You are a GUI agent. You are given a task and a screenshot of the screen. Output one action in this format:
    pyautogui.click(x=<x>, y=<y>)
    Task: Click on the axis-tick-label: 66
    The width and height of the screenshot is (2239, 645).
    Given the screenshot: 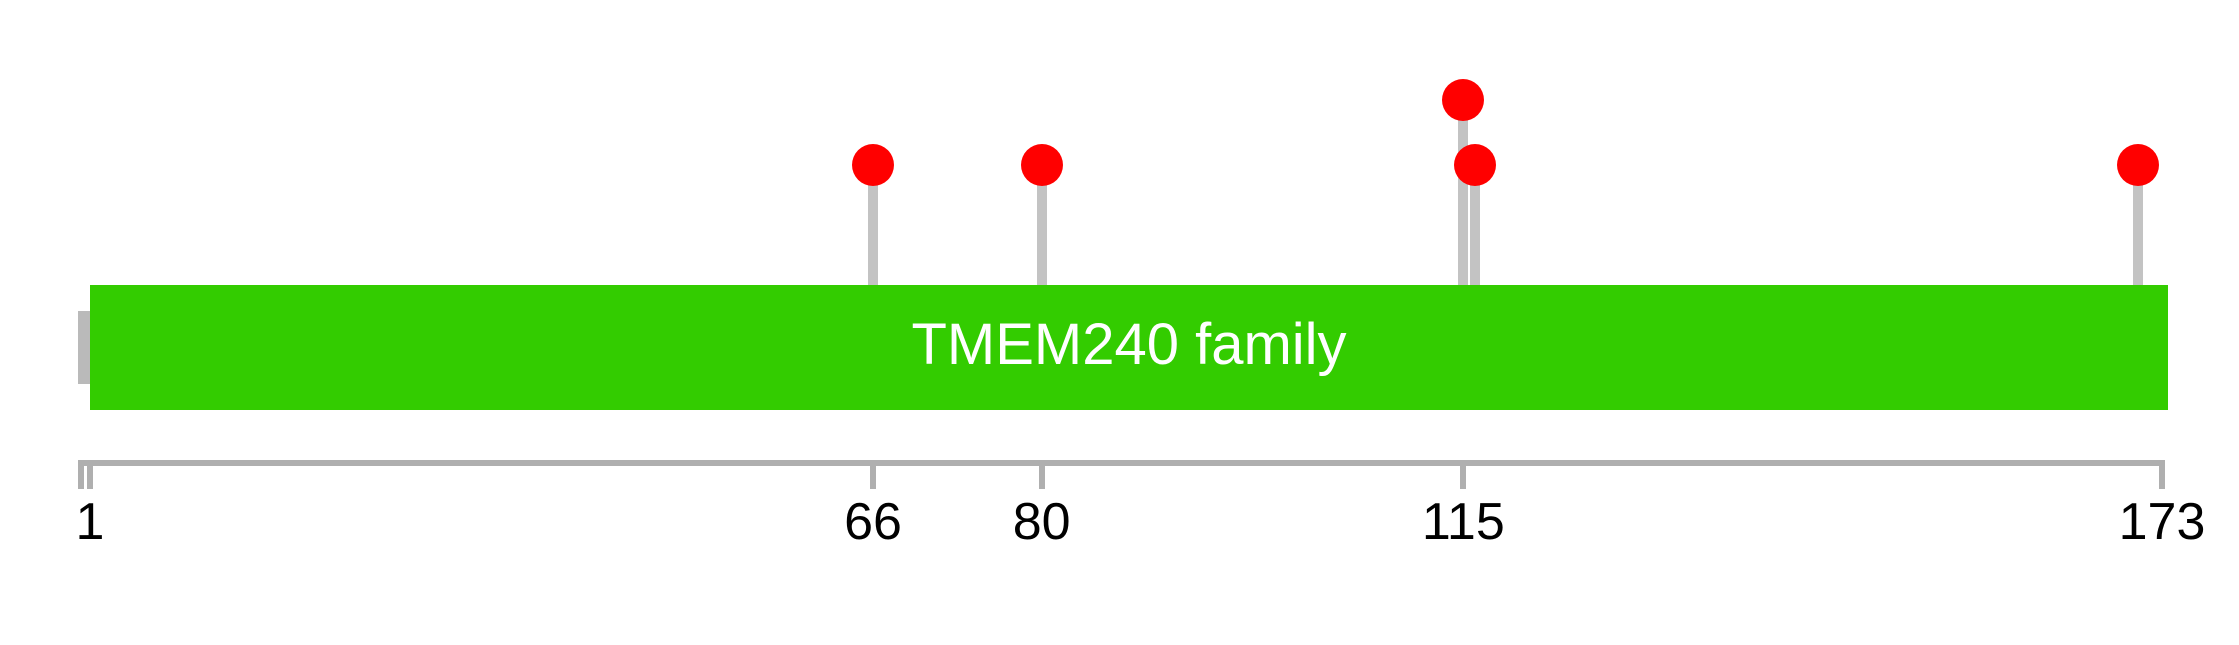 What is the action you would take?
    pyautogui.click(x=873, y=522)
    